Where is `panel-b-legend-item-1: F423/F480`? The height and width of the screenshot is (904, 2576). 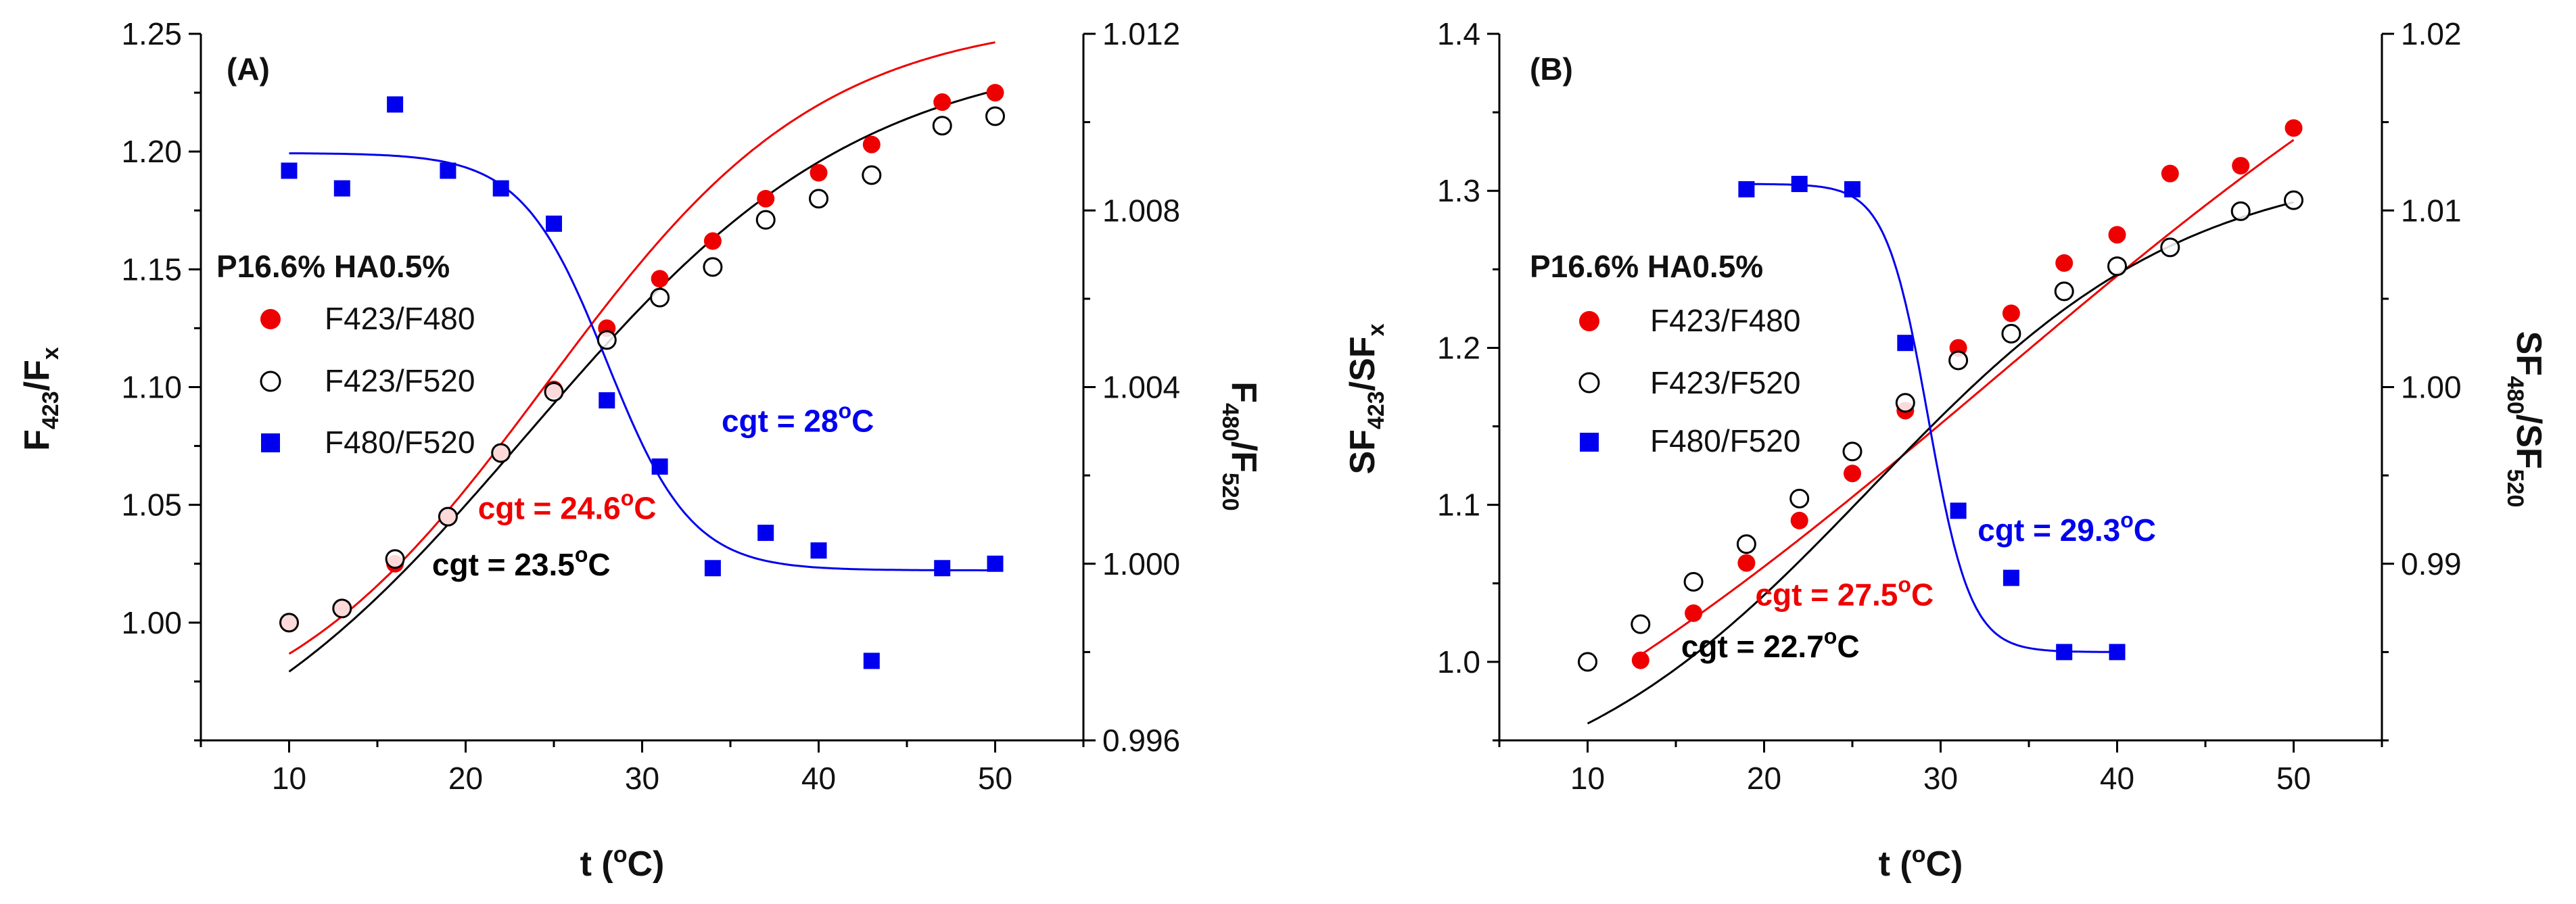 panel-b-legend-item-1: F423/F480 is located at coordinates (1725, 320).